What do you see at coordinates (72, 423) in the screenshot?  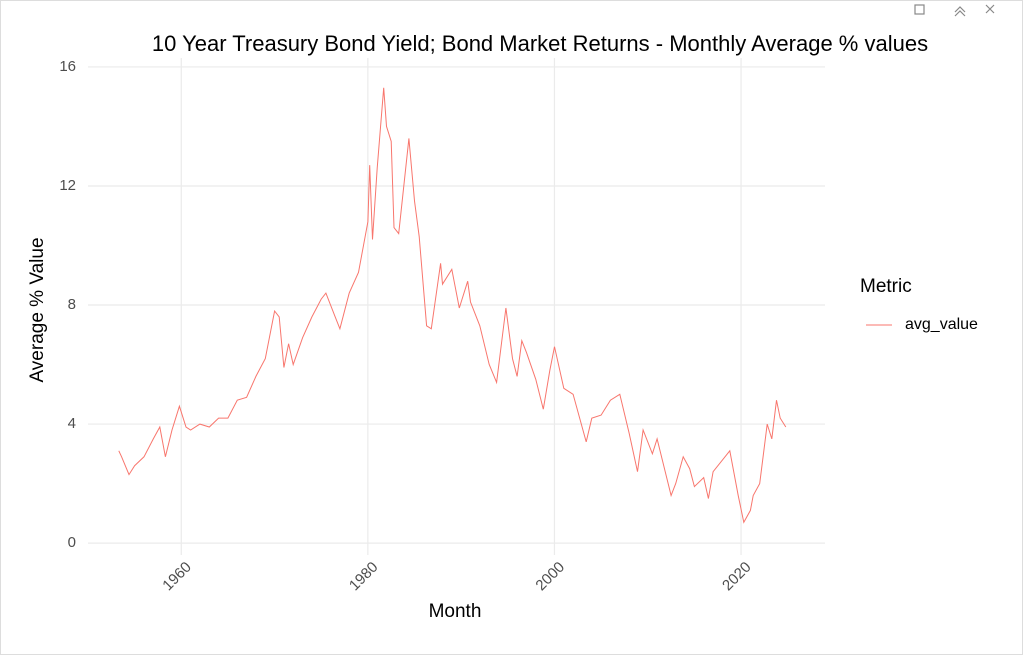 I see `y-tick-label: 4` at bounding box center [72, 423].